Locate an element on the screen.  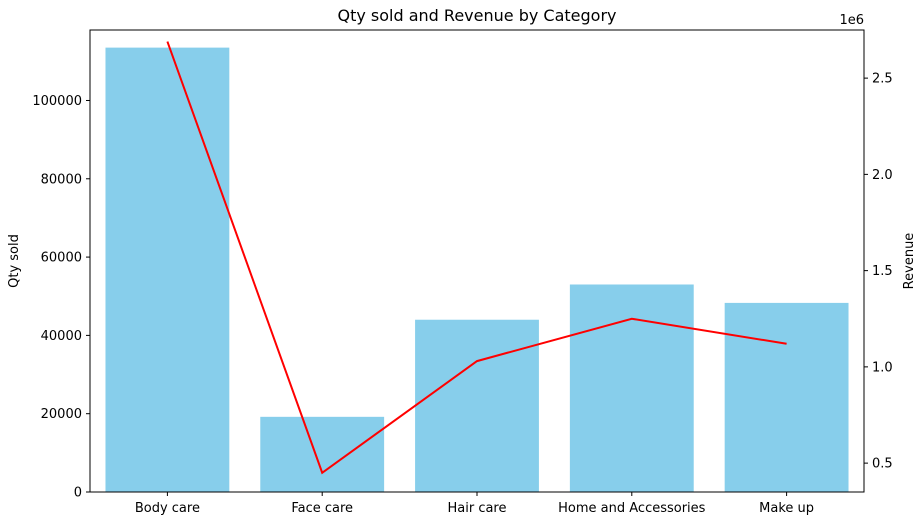
x-tick-label: Face care is located at coordinates (322, 508).